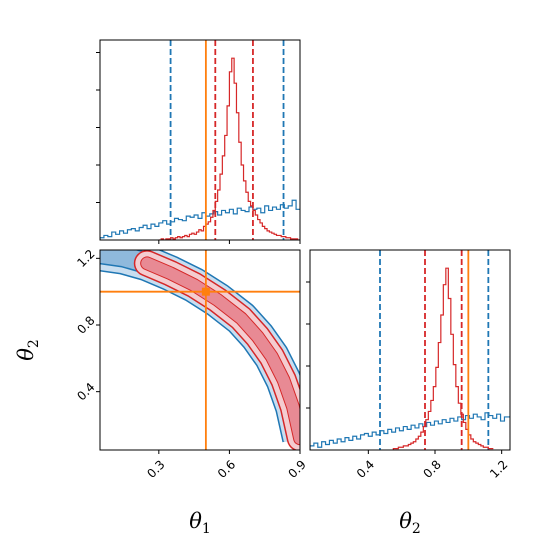 The image size is (550, 550). I want to click on theta2-marginal-frame, so click(410, 350).